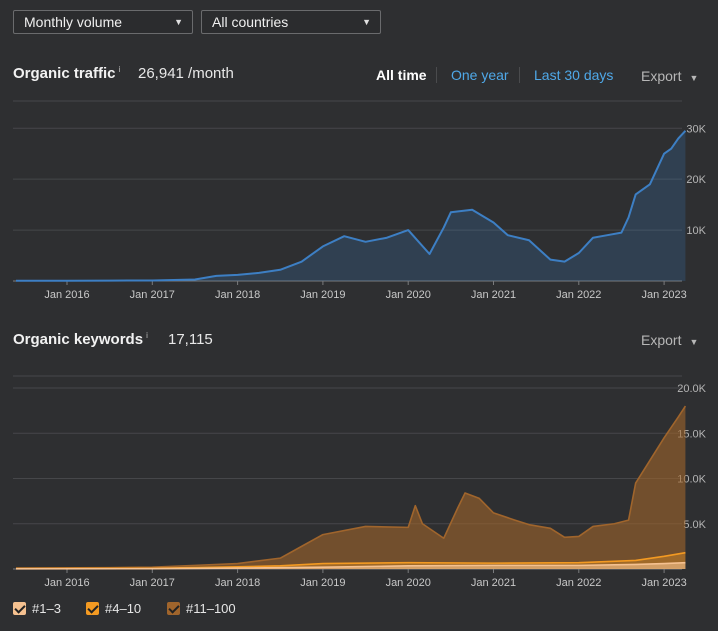 The image size is (718, 631). Describe the element at coordinates (123, 608) in the screenshot. I see `legend-label: #4–10` at that location.